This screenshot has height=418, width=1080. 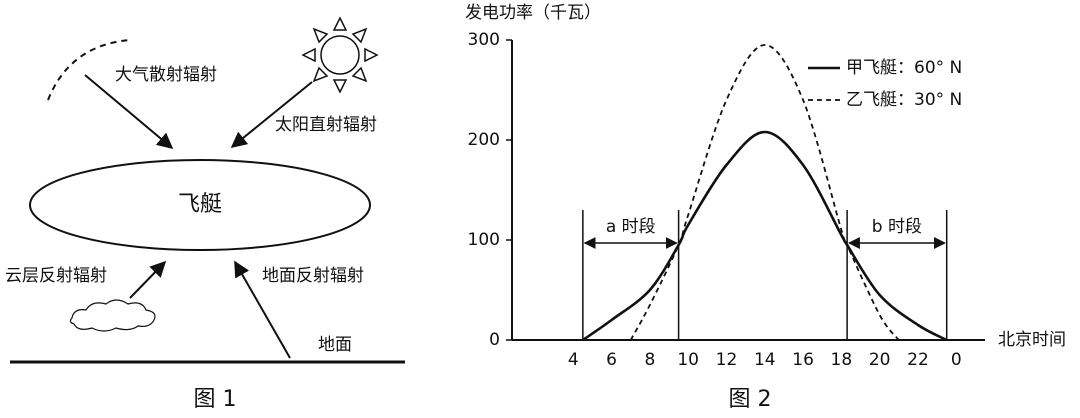 What do you see at coordinates (340, 55) in the screenshot?
I see `sun` at bounding box center [340, 55].